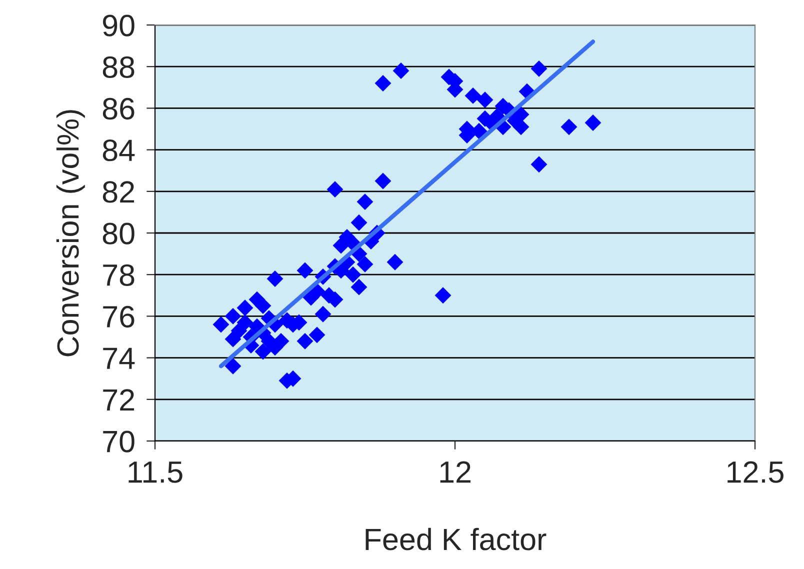  I want to click on y-axis-title: Conversion (vol%), so click(70, 233).